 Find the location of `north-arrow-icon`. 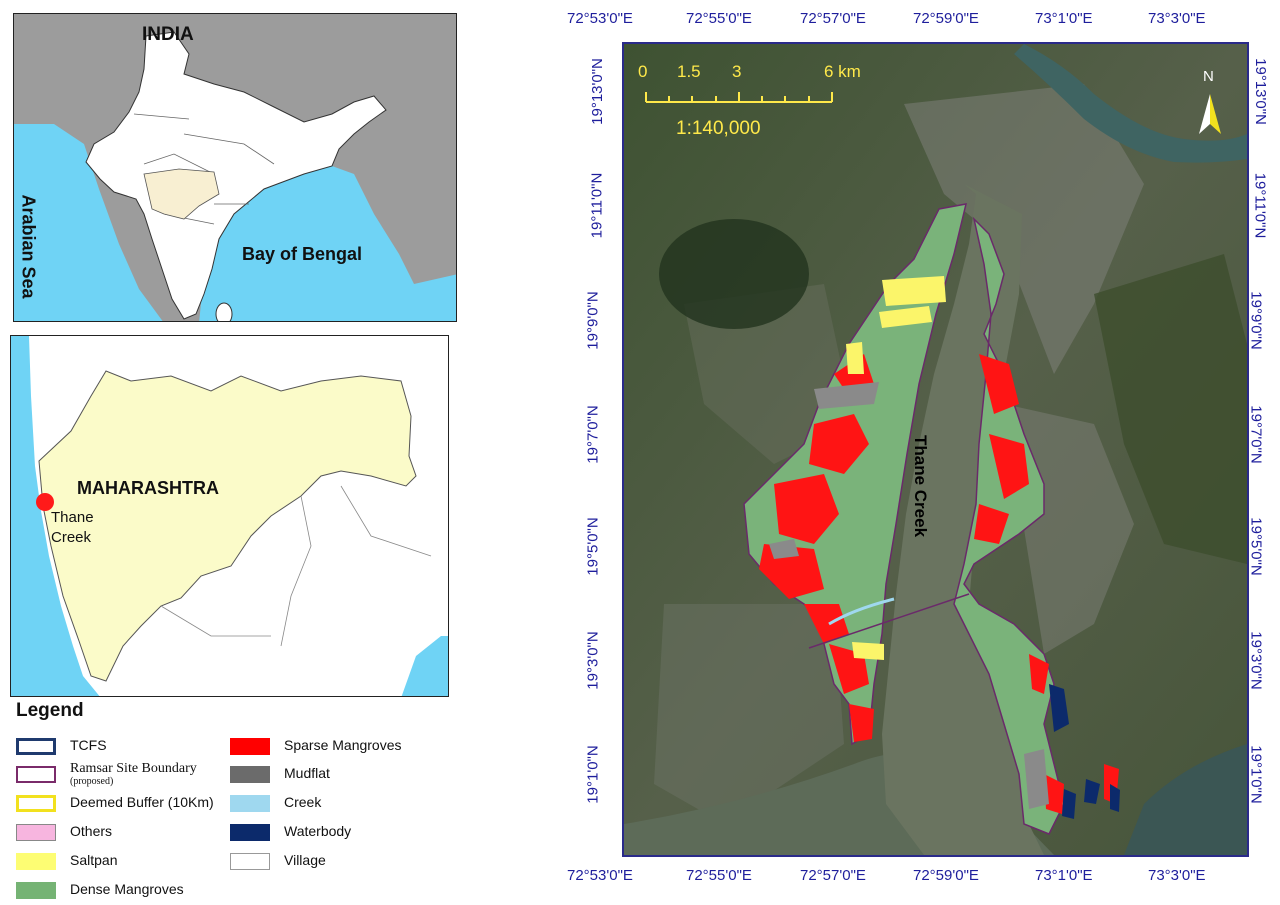

north-arrow-icon is located at coordinates (1210, 114).